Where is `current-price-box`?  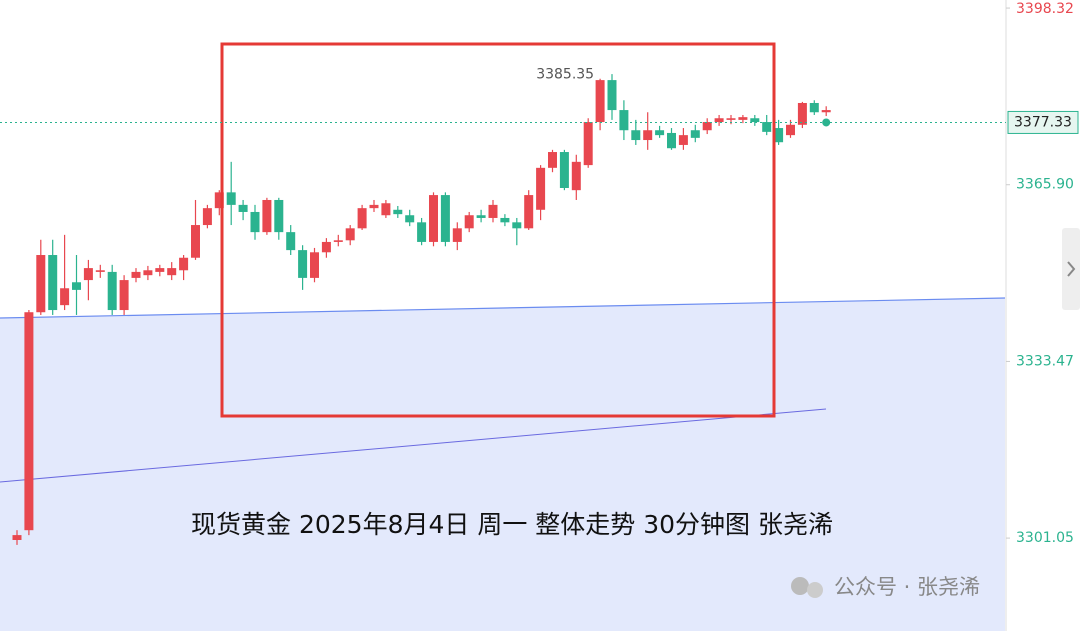
current-price-box is located at coordinates (1043, 122).